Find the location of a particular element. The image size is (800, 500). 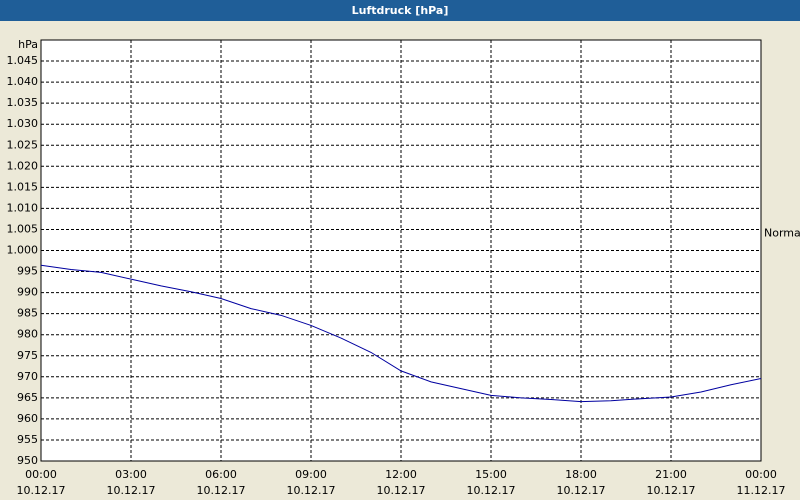

x-tick-label: 12:00 is located at coordinates (401, 474).